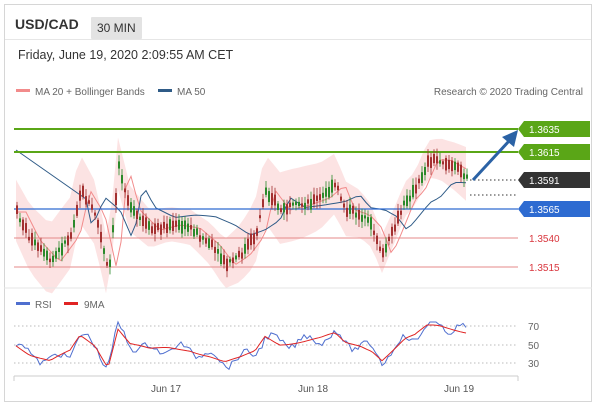 The width and height of the screenshot is (597, 407). I want to click on rsi-legend-label: RSI, so click(43, 305).